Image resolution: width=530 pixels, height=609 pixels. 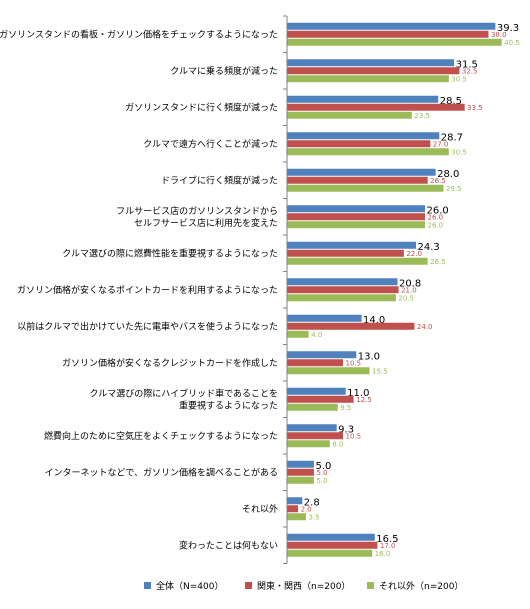 What do you see at coordinates (364, 400) in the screenshot?
I see `data-label: 12.5` at bounding box center [364, 400].